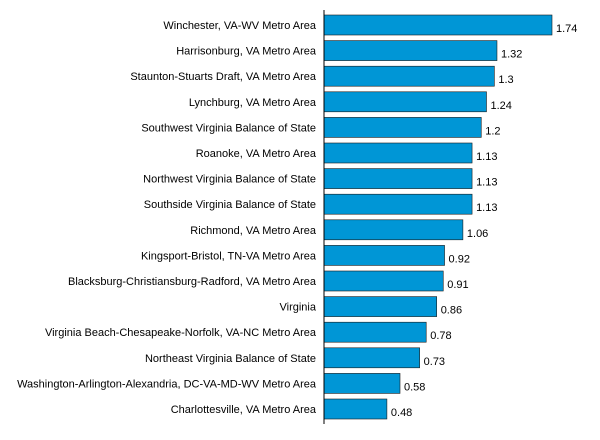 Image resolution: width=600 pixels, height=440 pixels. I want to click on value-label: 0.73, so click(434, 362).